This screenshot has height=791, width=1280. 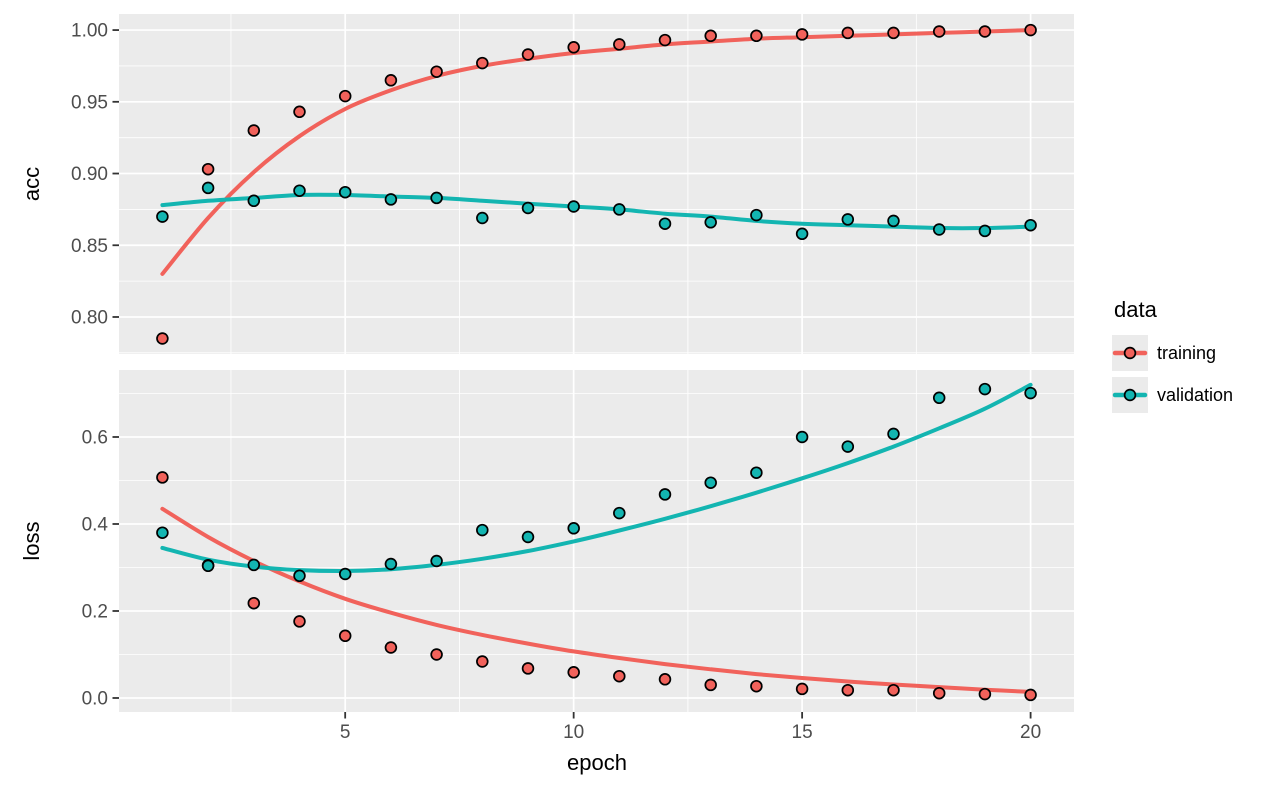 I want to click on y-axis-title-acc: acc, so click(x=31, y=184).